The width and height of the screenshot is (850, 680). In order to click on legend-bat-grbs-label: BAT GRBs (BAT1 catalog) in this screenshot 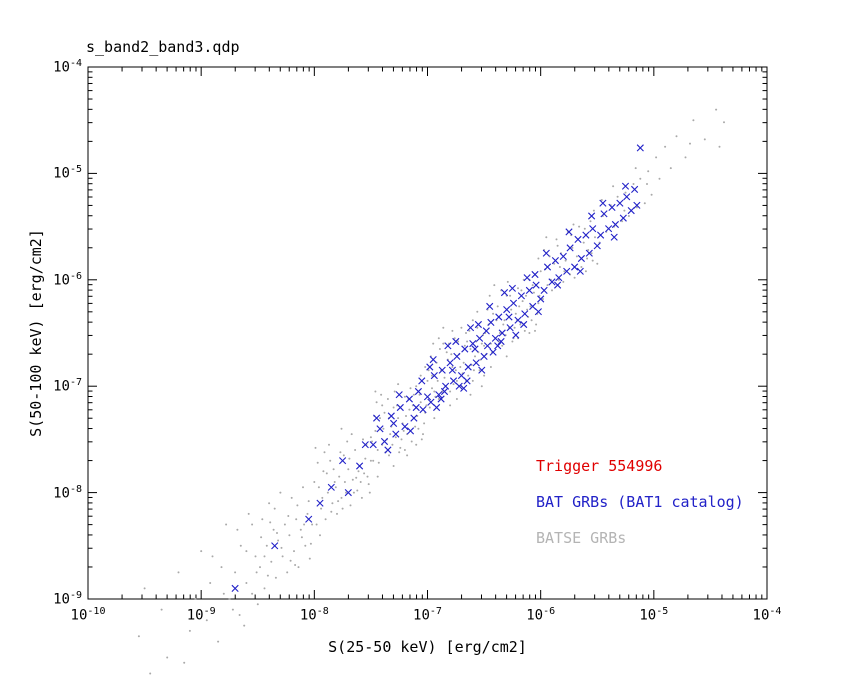, I will do `click(640, 502)`.